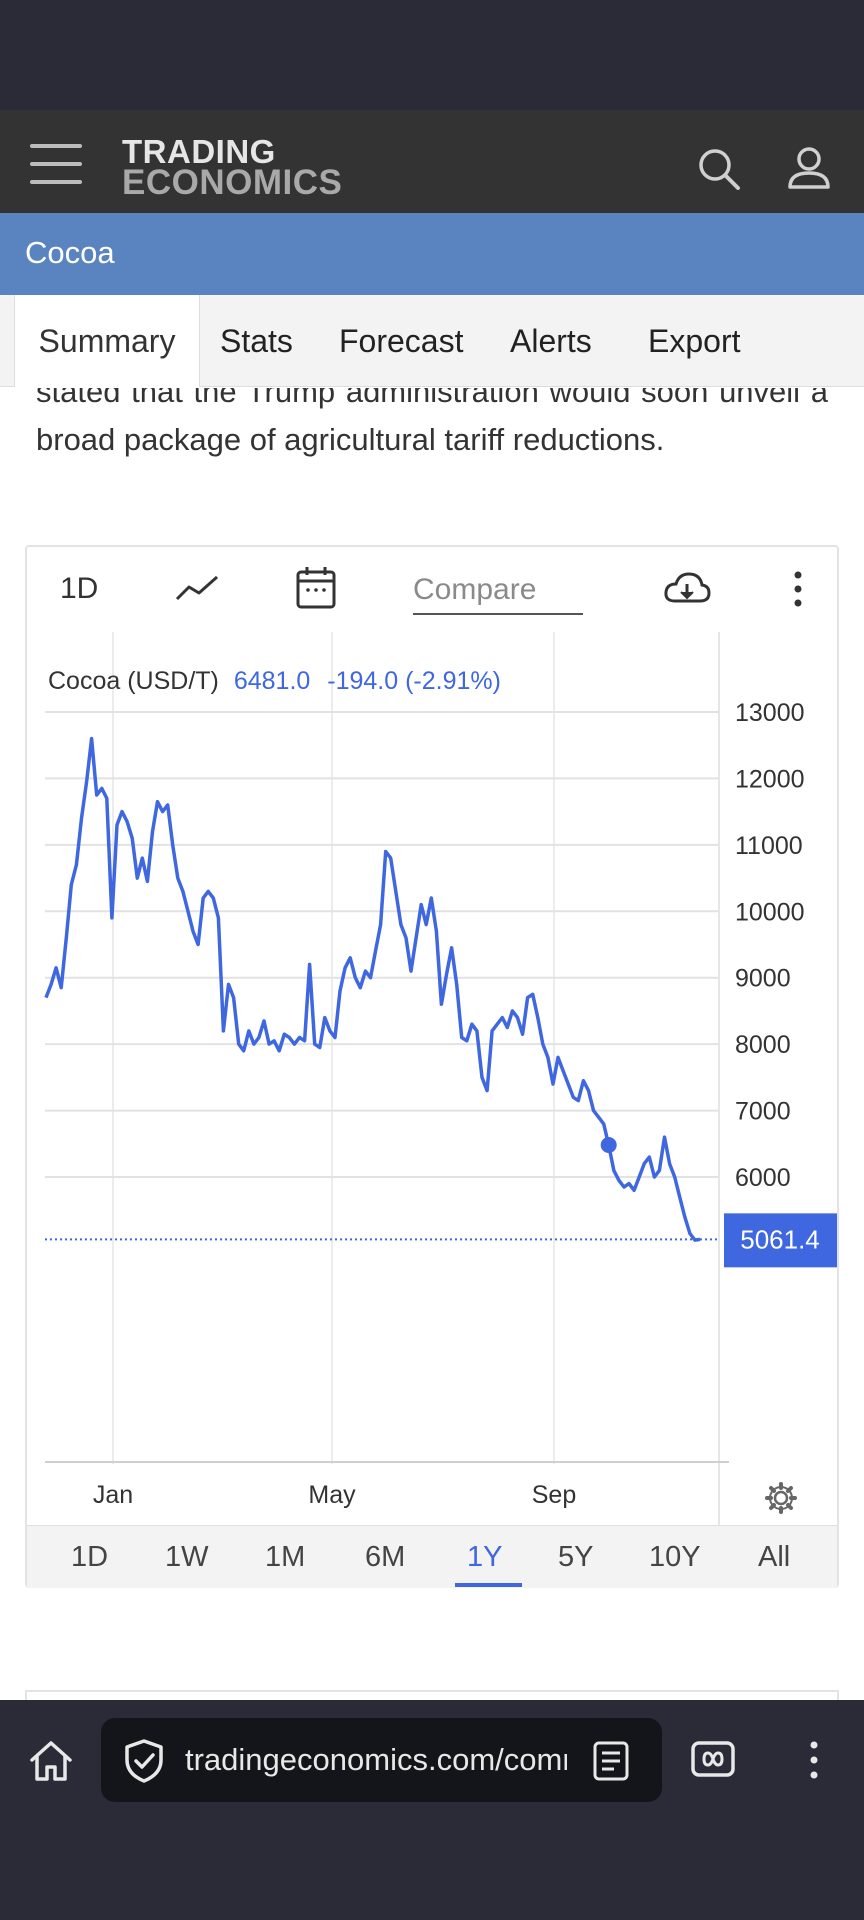 Image resolution: width=864 pixels, height=1920 pixels. What do you see at coordinates (488, 1585) in the screenshot?
I see `range-active-underline` at bounding box center [488, 1585].